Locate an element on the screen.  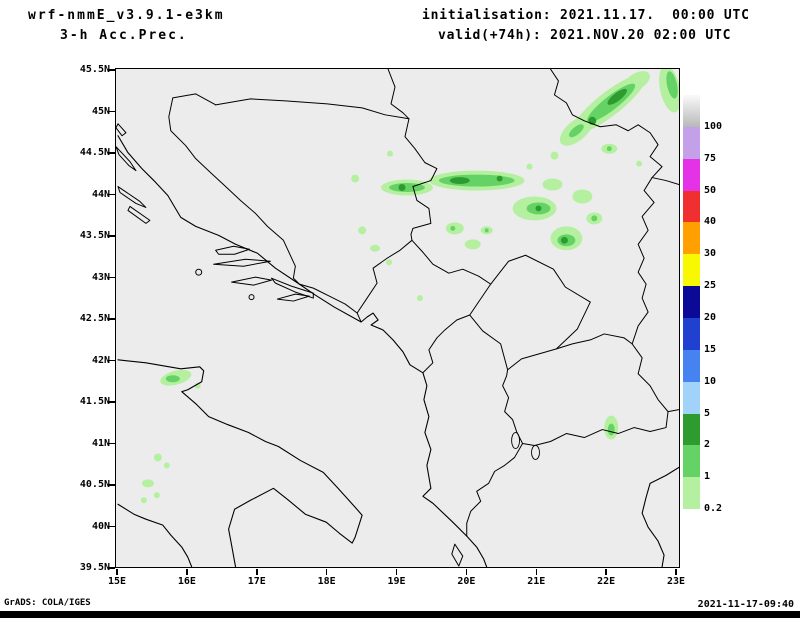
bottom-bar is located at coordinates (400, 614).